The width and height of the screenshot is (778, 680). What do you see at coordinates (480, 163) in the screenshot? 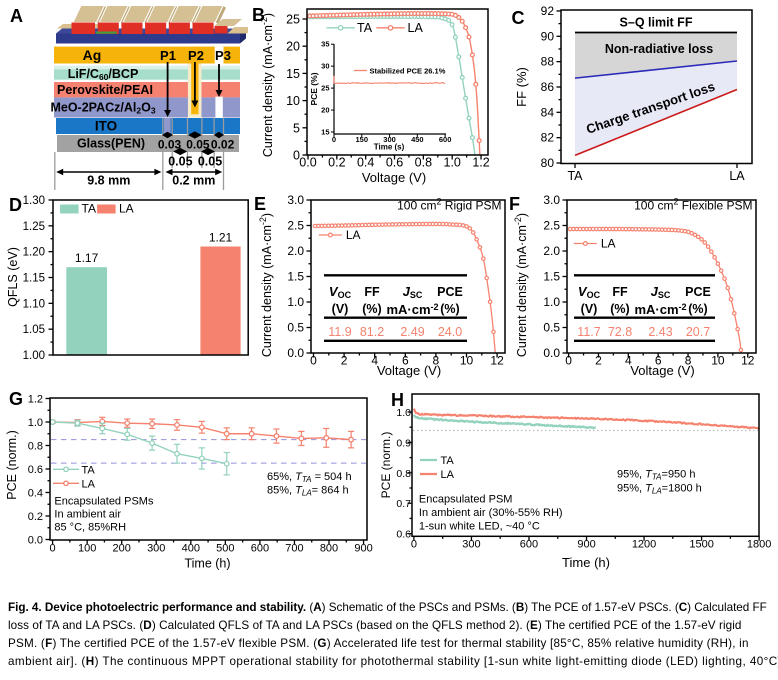
I see `svg-text: 1.2` at bounding box center [480, 163].